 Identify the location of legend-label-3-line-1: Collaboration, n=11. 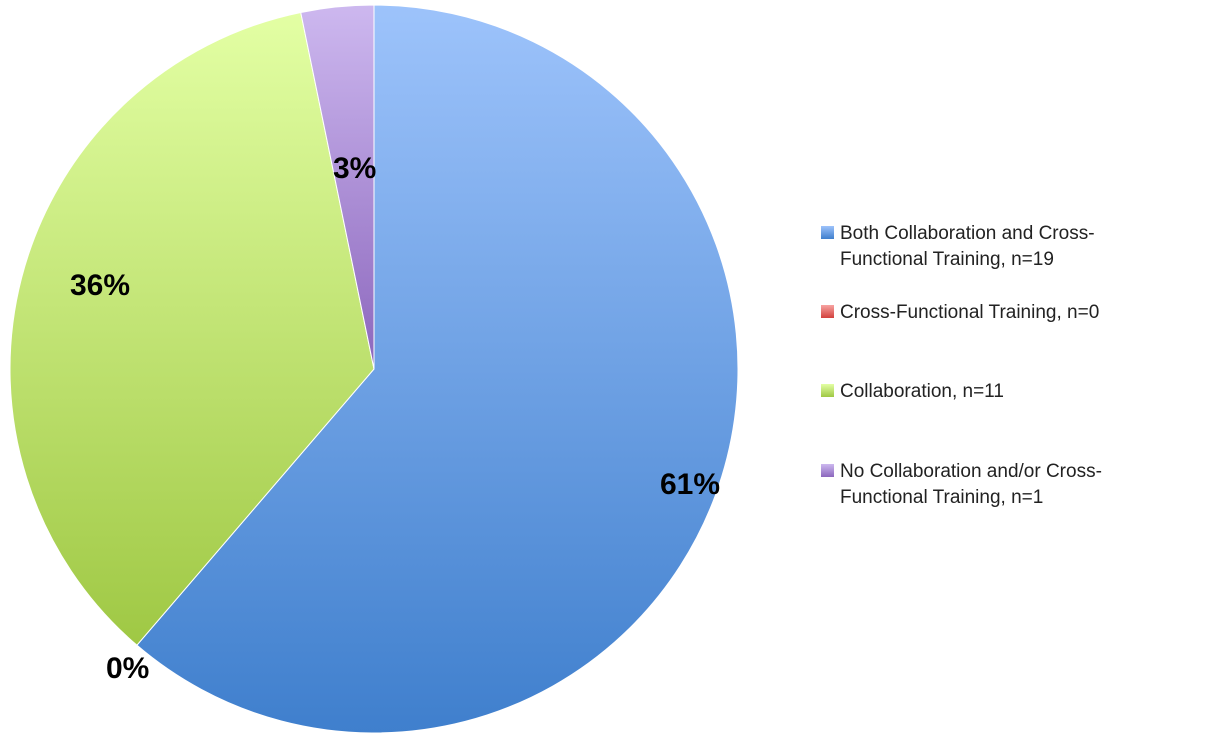
(922, 391).